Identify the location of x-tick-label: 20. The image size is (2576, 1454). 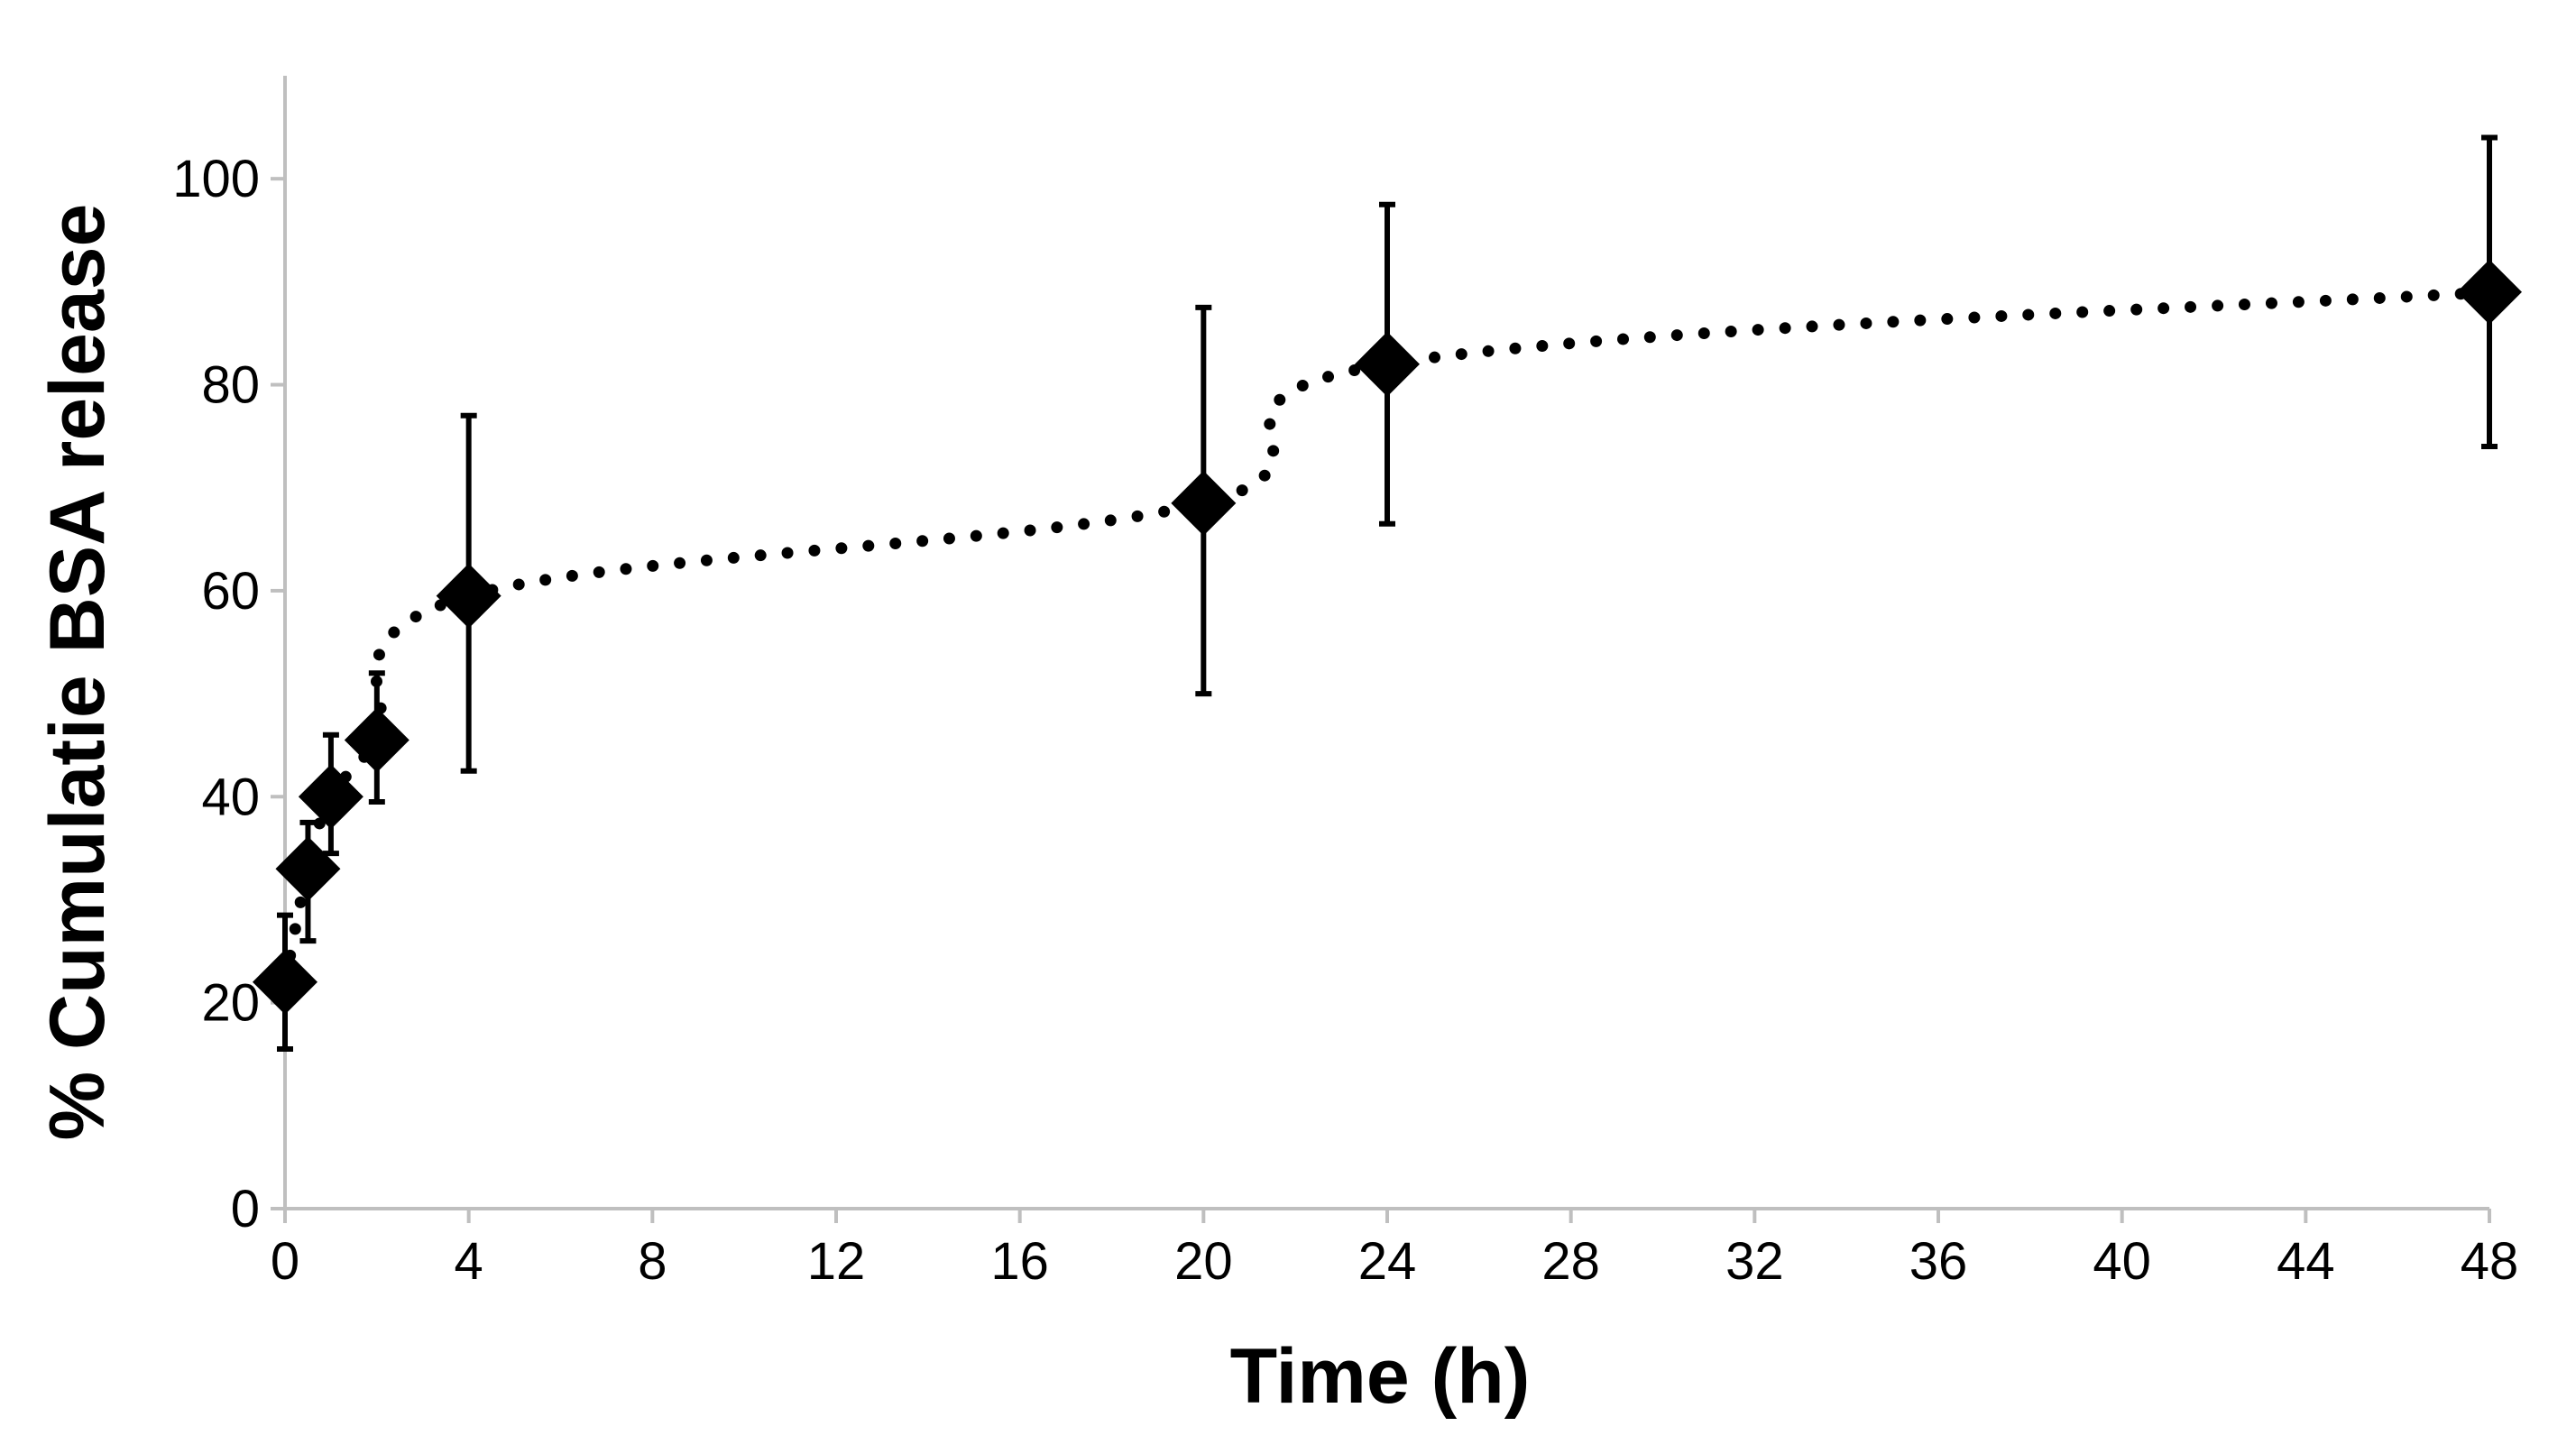
(1204, 1261).